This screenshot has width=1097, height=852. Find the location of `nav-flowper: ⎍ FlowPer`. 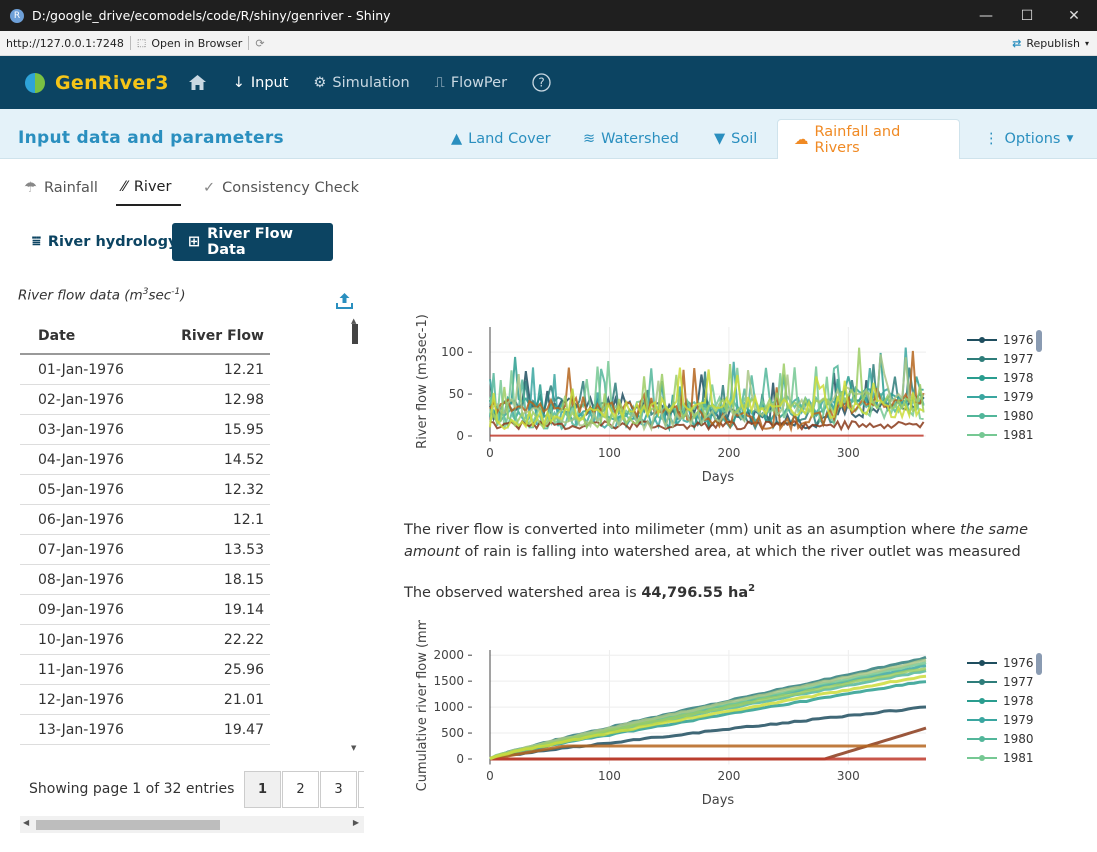

nav-flowper: ⎍ FlowPer is located at coordinates (471, 83).